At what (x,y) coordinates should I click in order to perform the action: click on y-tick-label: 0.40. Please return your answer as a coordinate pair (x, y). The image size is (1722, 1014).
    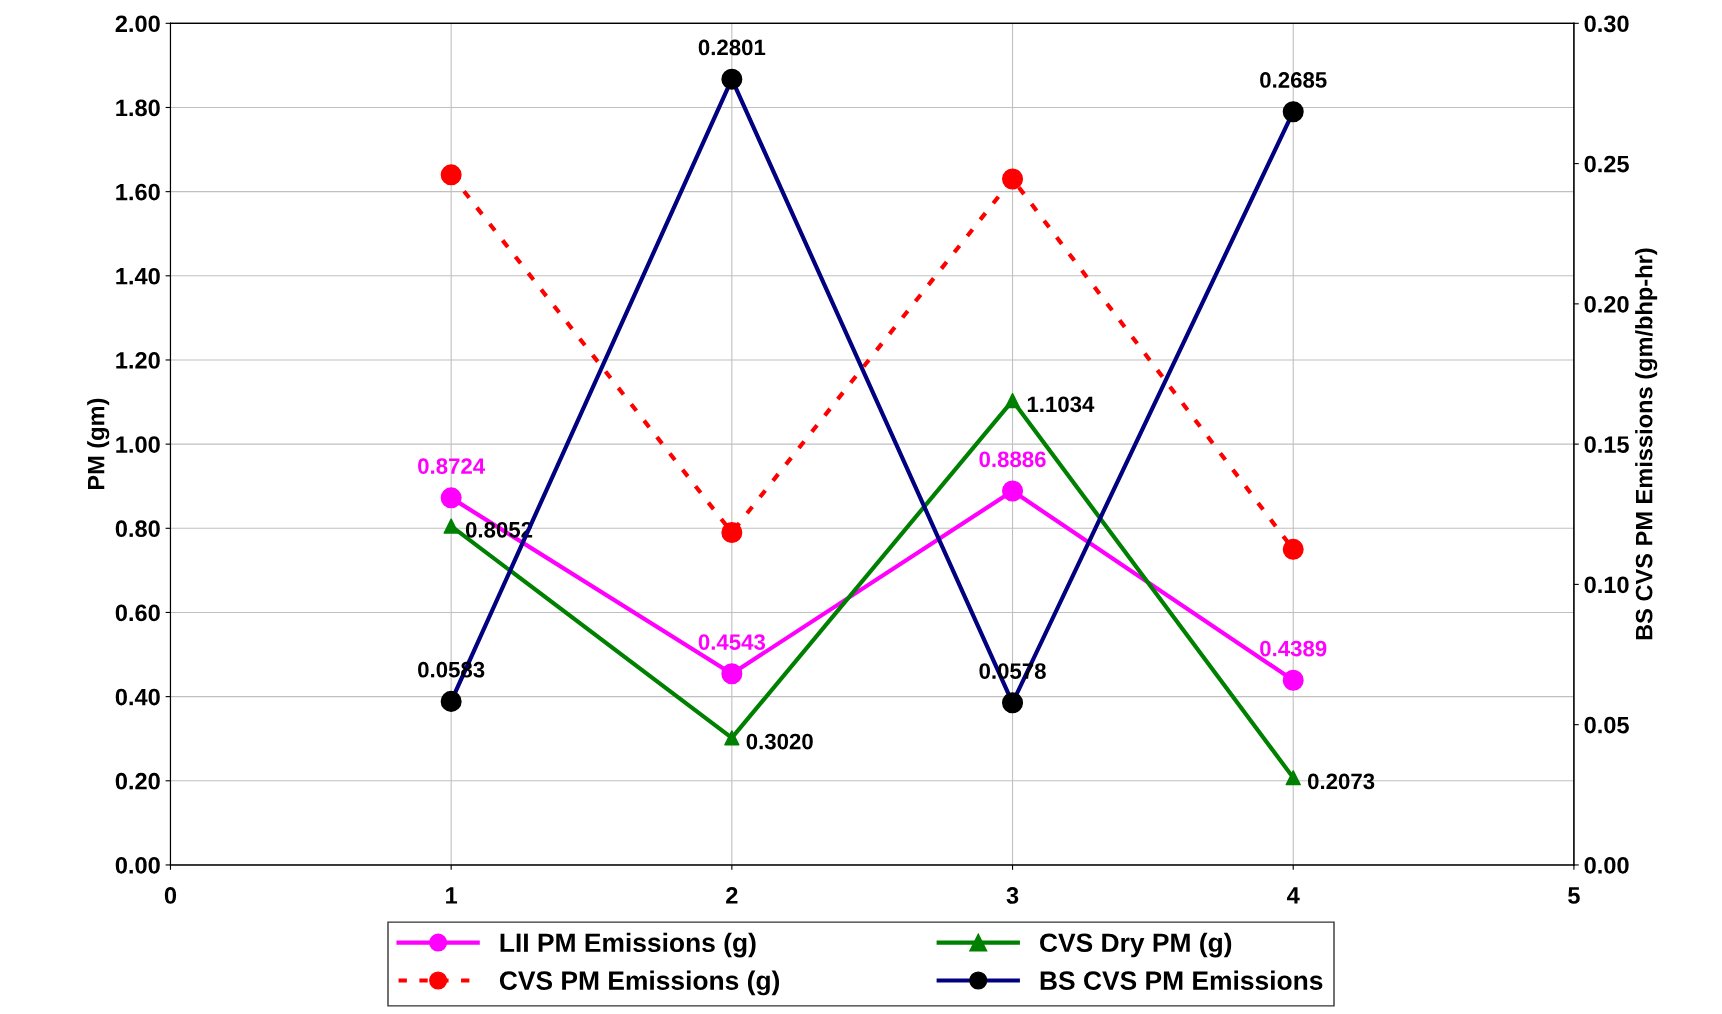
    Looking at the image, I should click on (137, 697).